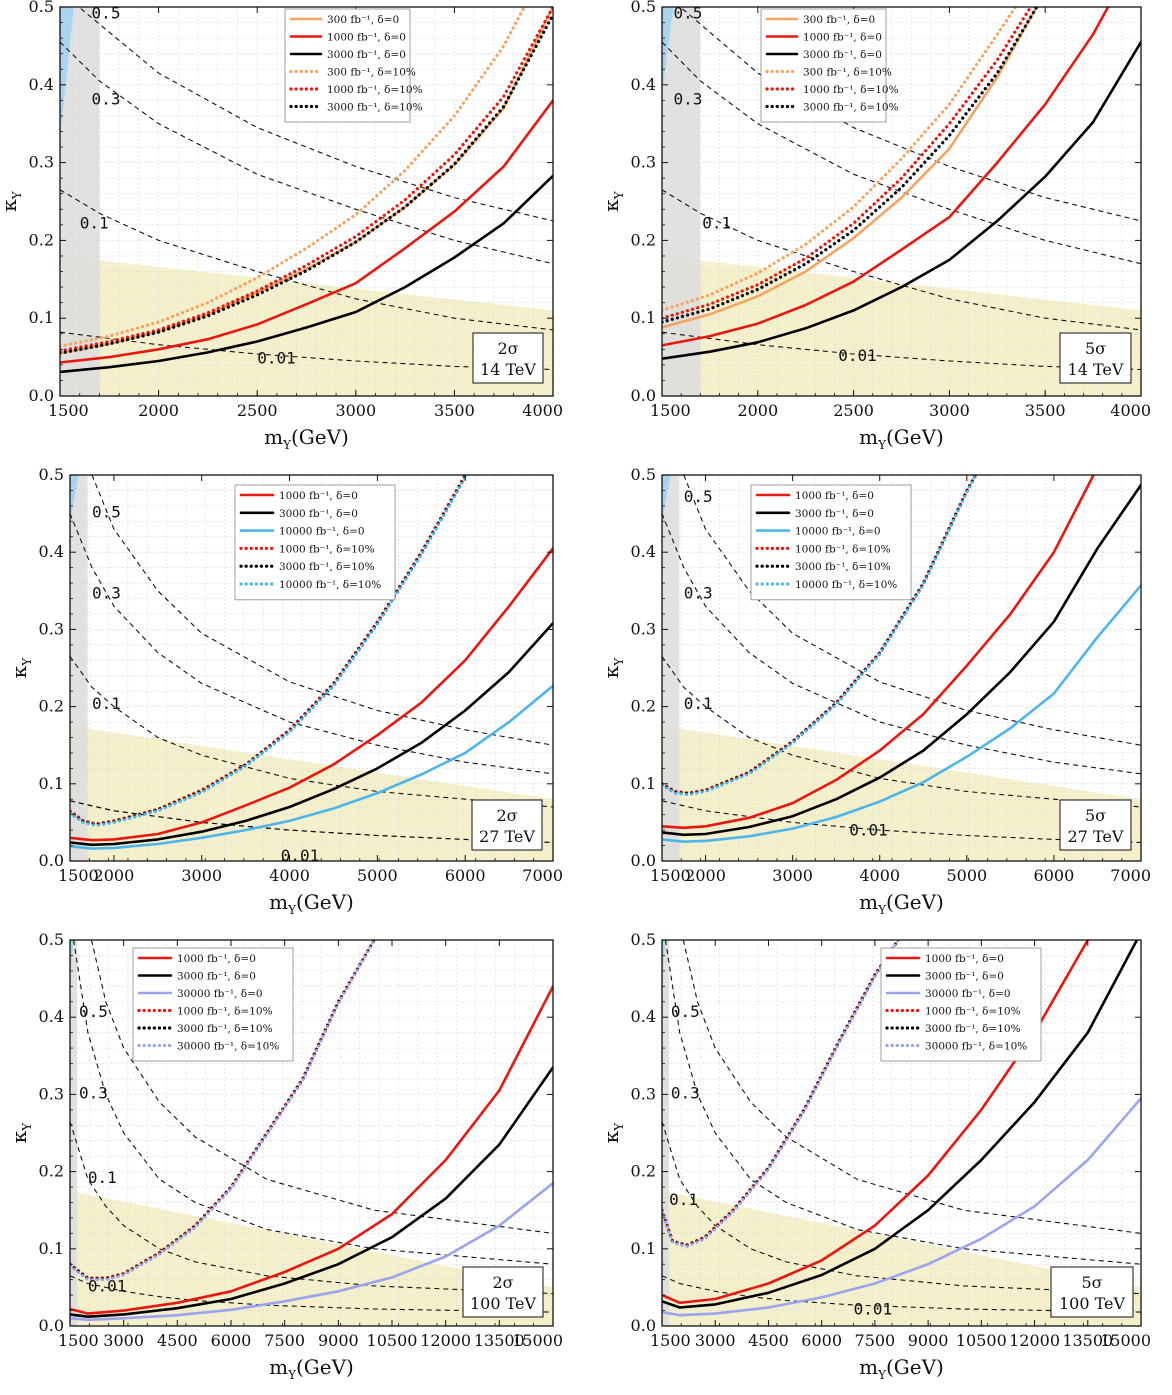 The width and height of the screenshot is (1172, 1395). What do you see at coordinates (1096, 369) in the screenshot?
I see `energy-label: 14 TeV` at bounding box center [1096, 369].